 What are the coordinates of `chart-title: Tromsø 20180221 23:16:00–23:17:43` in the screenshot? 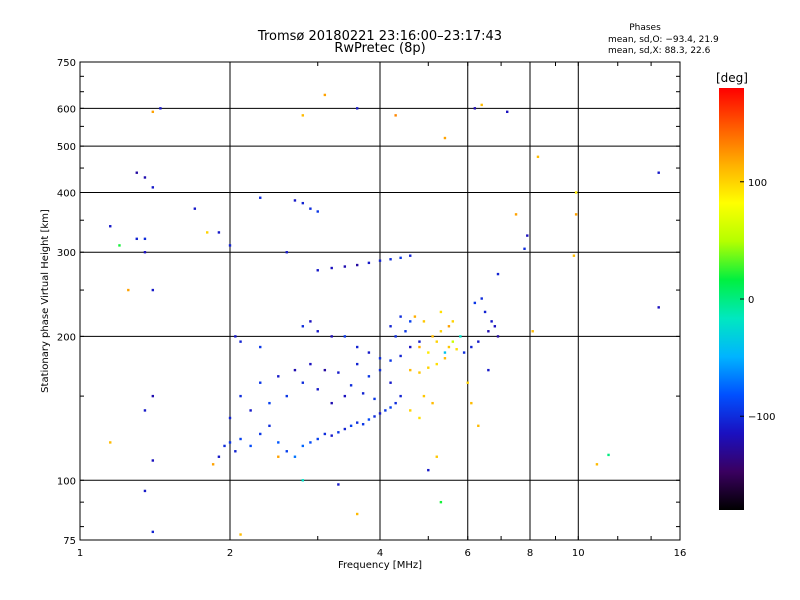 It's located at (379, 36).